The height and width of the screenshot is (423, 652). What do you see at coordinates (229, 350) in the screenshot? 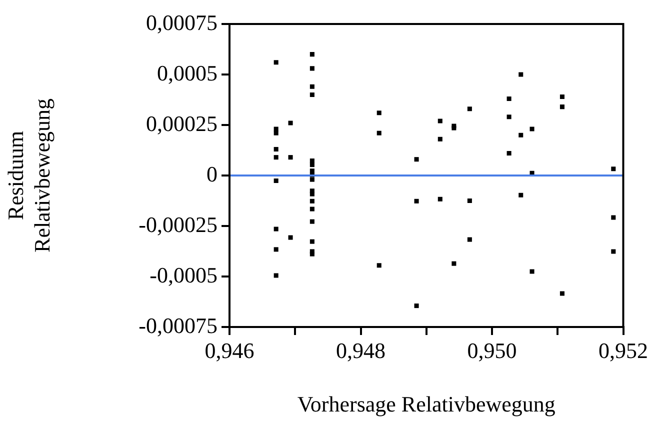
I see `x-tick-label: 0,946` at bounding box center [229, 350].